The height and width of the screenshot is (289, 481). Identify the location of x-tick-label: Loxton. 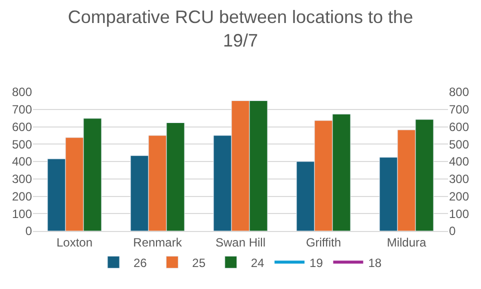
(74, 242).